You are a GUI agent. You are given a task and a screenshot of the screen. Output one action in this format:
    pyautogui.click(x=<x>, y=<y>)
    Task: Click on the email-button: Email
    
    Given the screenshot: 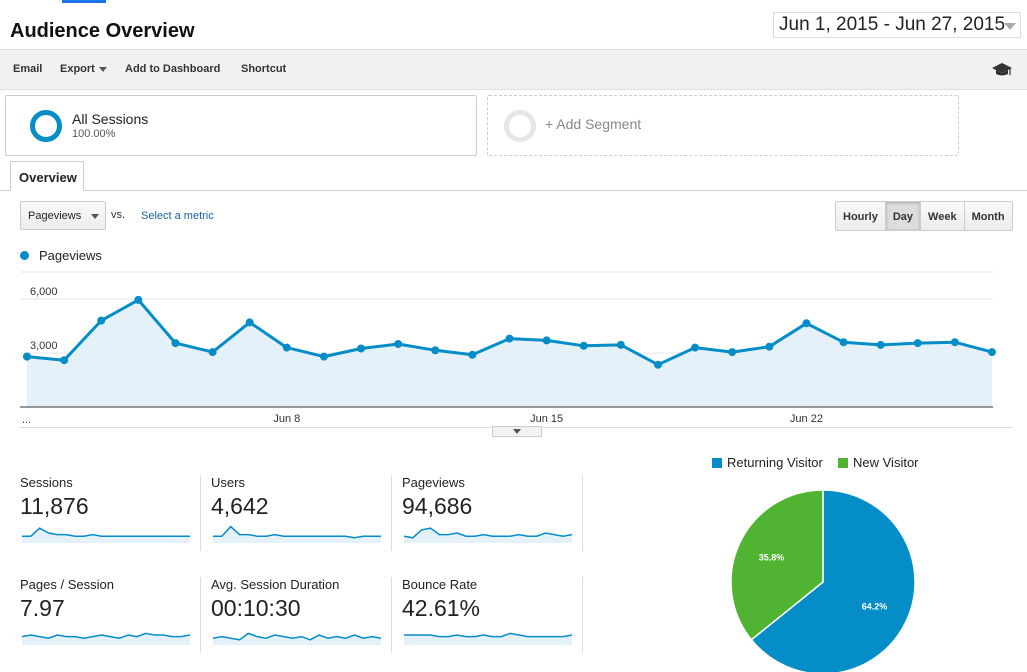 What is the action you would take?
    pyautogui.click(x=28, y=69)
    